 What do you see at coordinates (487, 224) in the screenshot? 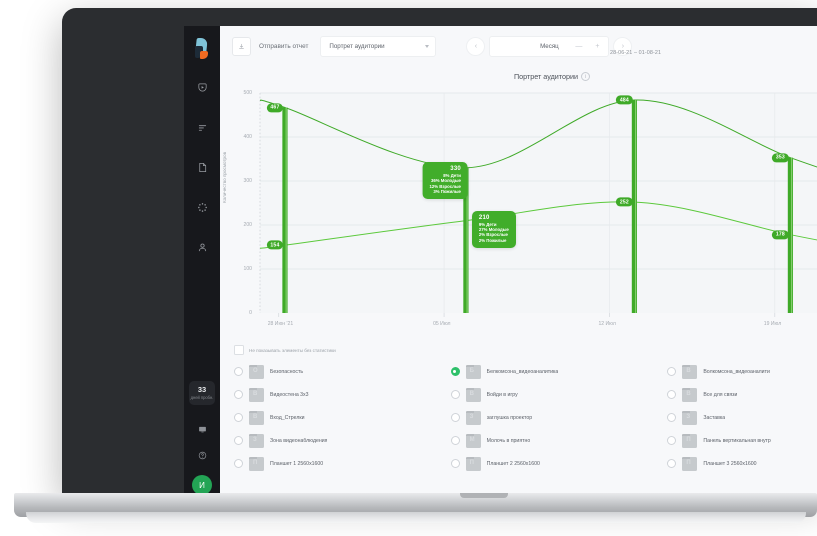
I see `tooltip-row: 9% Дети` at bounding box center [487, 224].